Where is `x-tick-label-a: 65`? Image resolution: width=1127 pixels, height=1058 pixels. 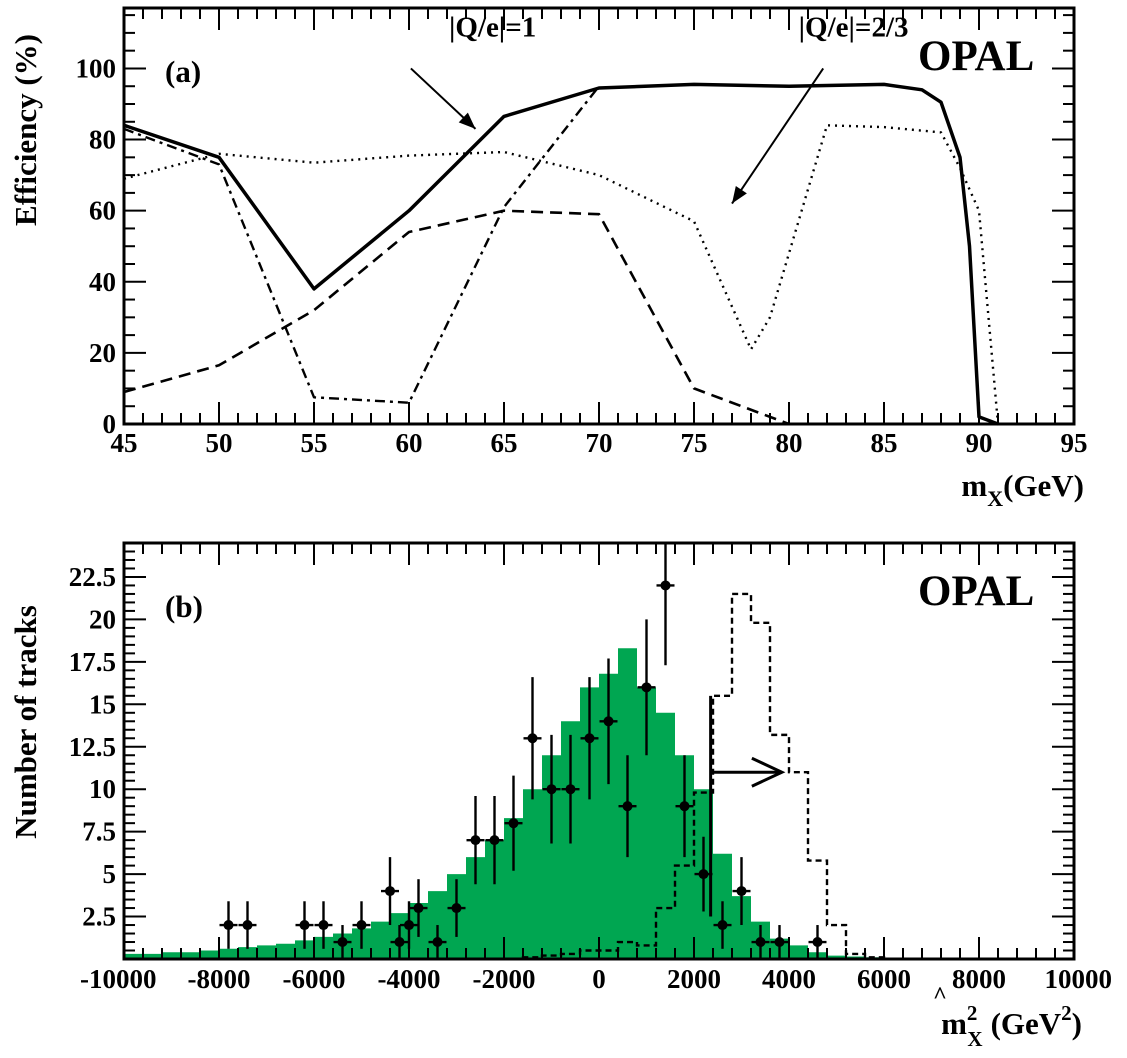 x-tick-label-a: 65 is located at coordinates (504, 443).